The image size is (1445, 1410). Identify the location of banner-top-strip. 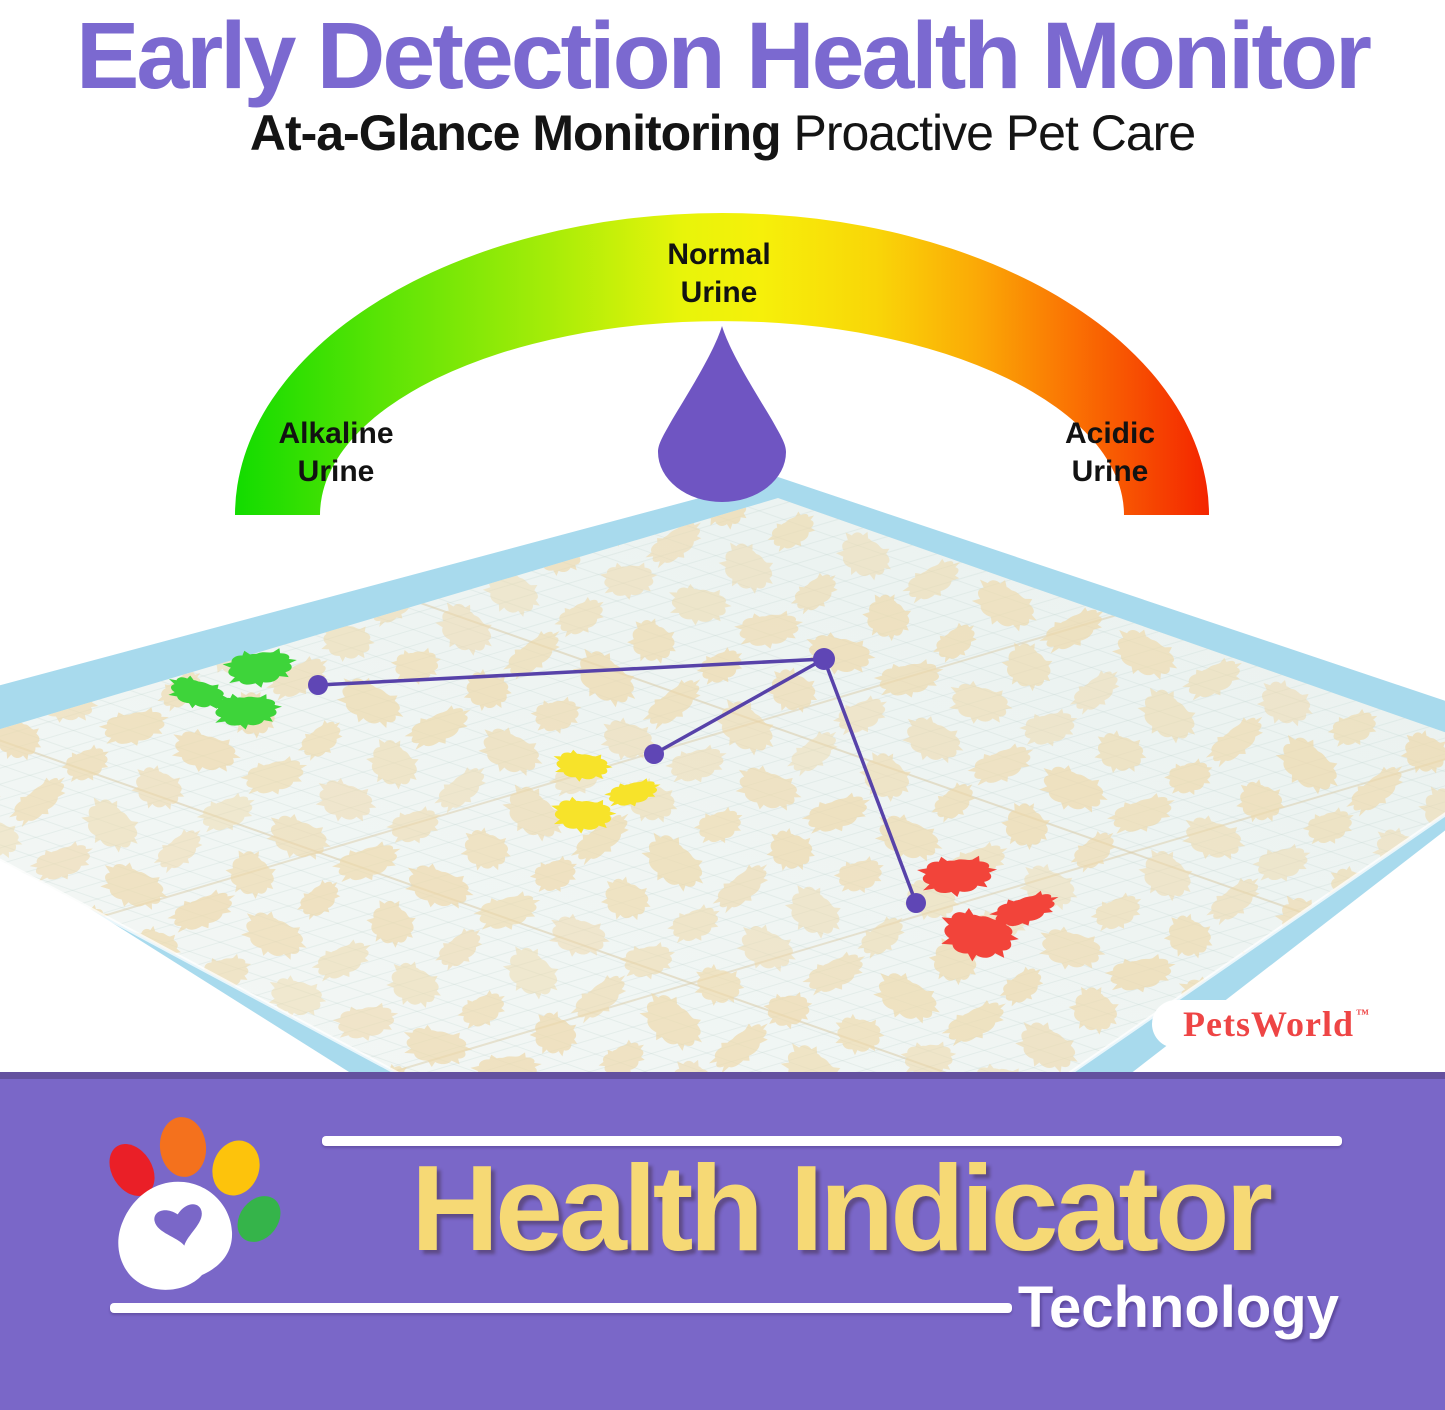
(722, 1075).